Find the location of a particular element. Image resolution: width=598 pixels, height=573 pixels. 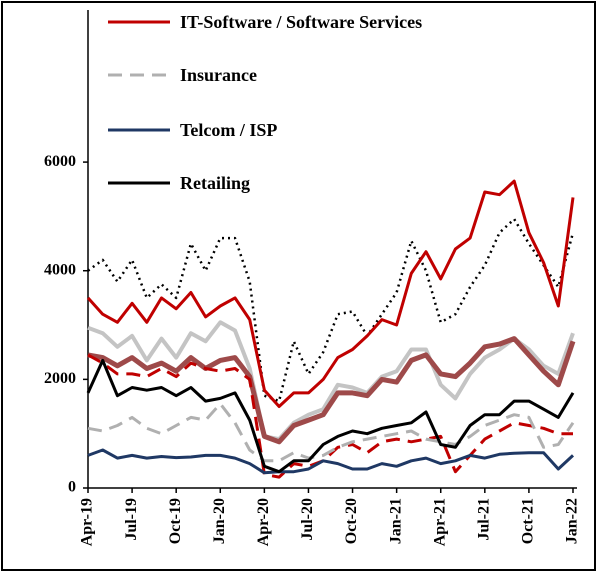

x-tick-label: Jan-21 is located at coordinates (395, 521).